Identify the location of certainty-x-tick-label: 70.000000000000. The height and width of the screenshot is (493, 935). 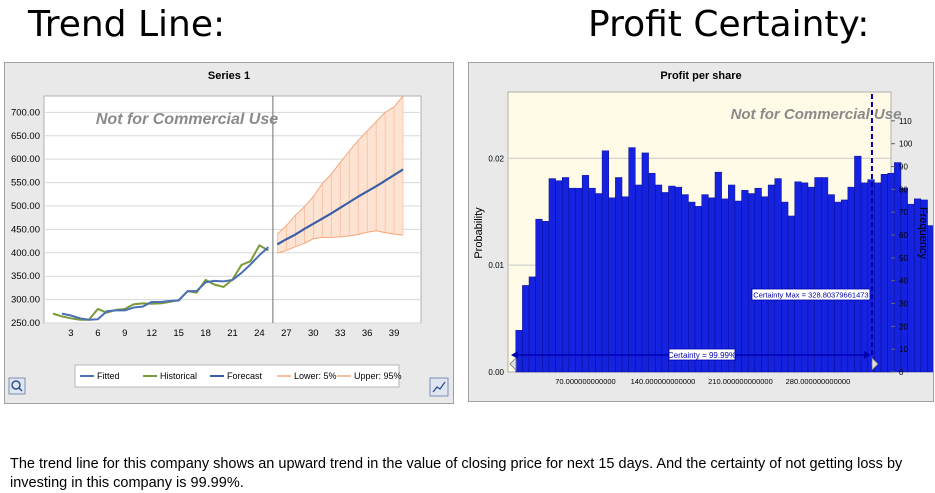
(585, 381).